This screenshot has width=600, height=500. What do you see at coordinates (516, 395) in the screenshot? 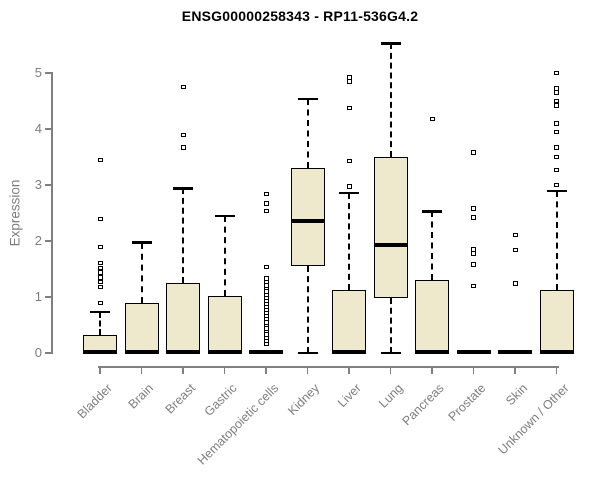
I see `x-category-label-skin: Skin` at bounding box center [516, 395].